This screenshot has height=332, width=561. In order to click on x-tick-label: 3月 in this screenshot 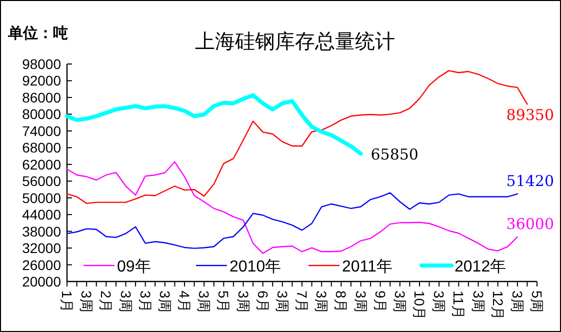, I will do `click(145, 301)`.